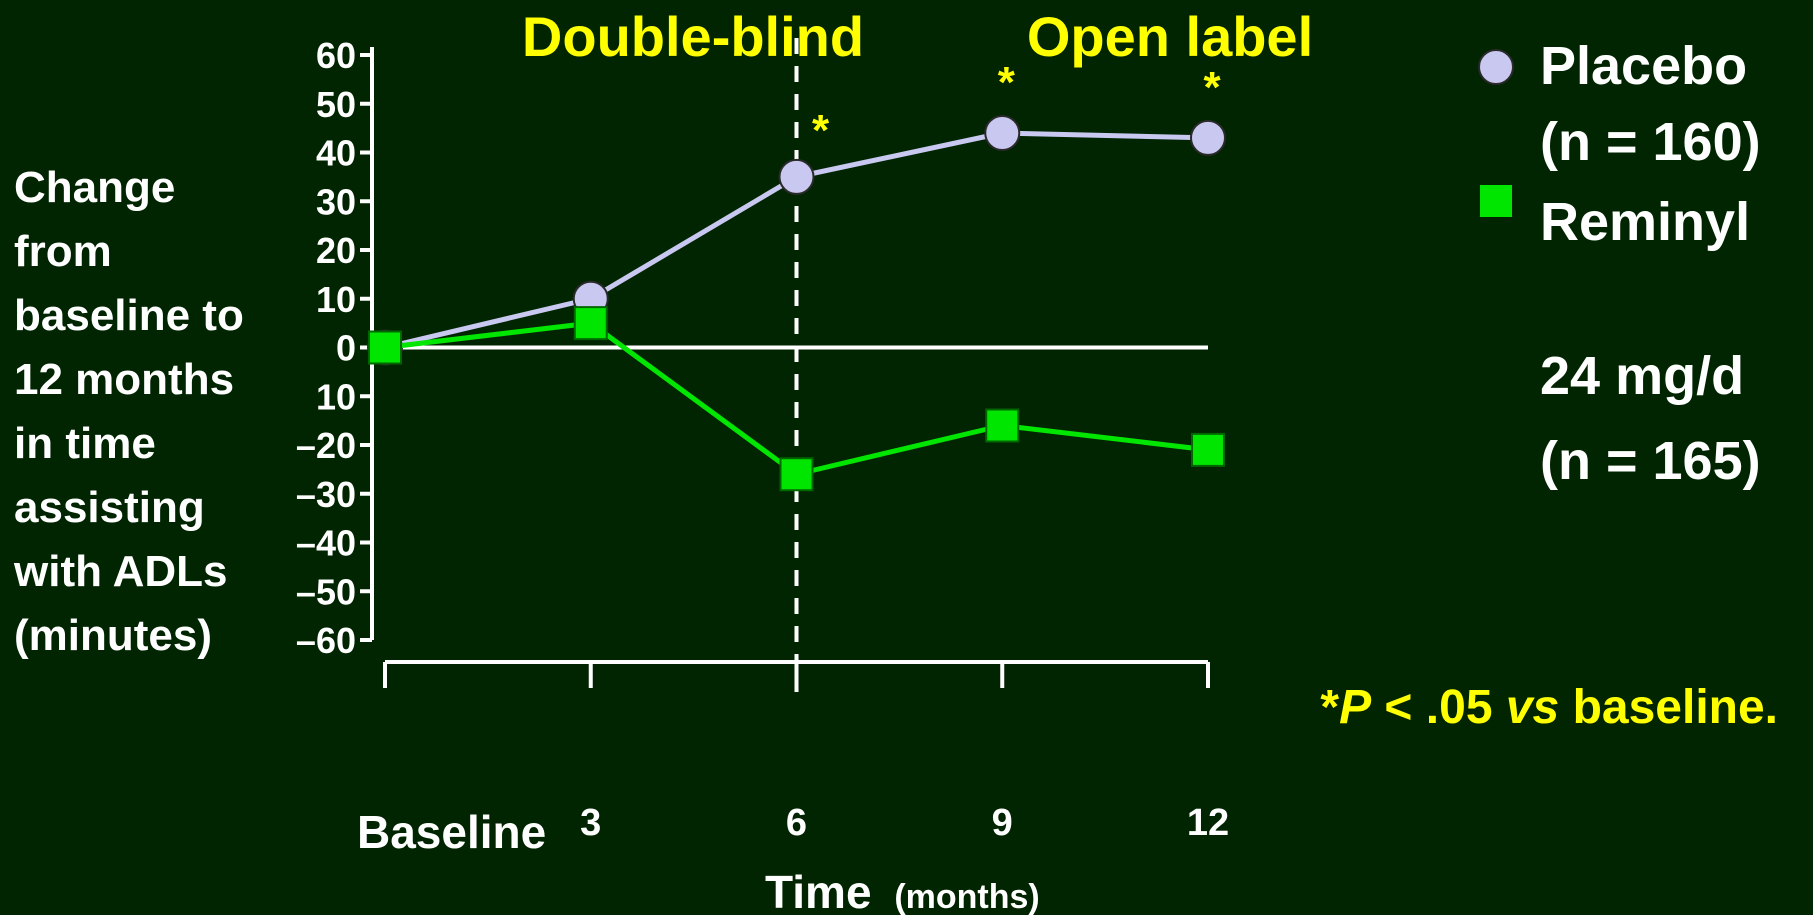 The height and width of the screenshot is (915, 1813). I want to click on y-axis-label-line: baseline to, so click(129, 315).